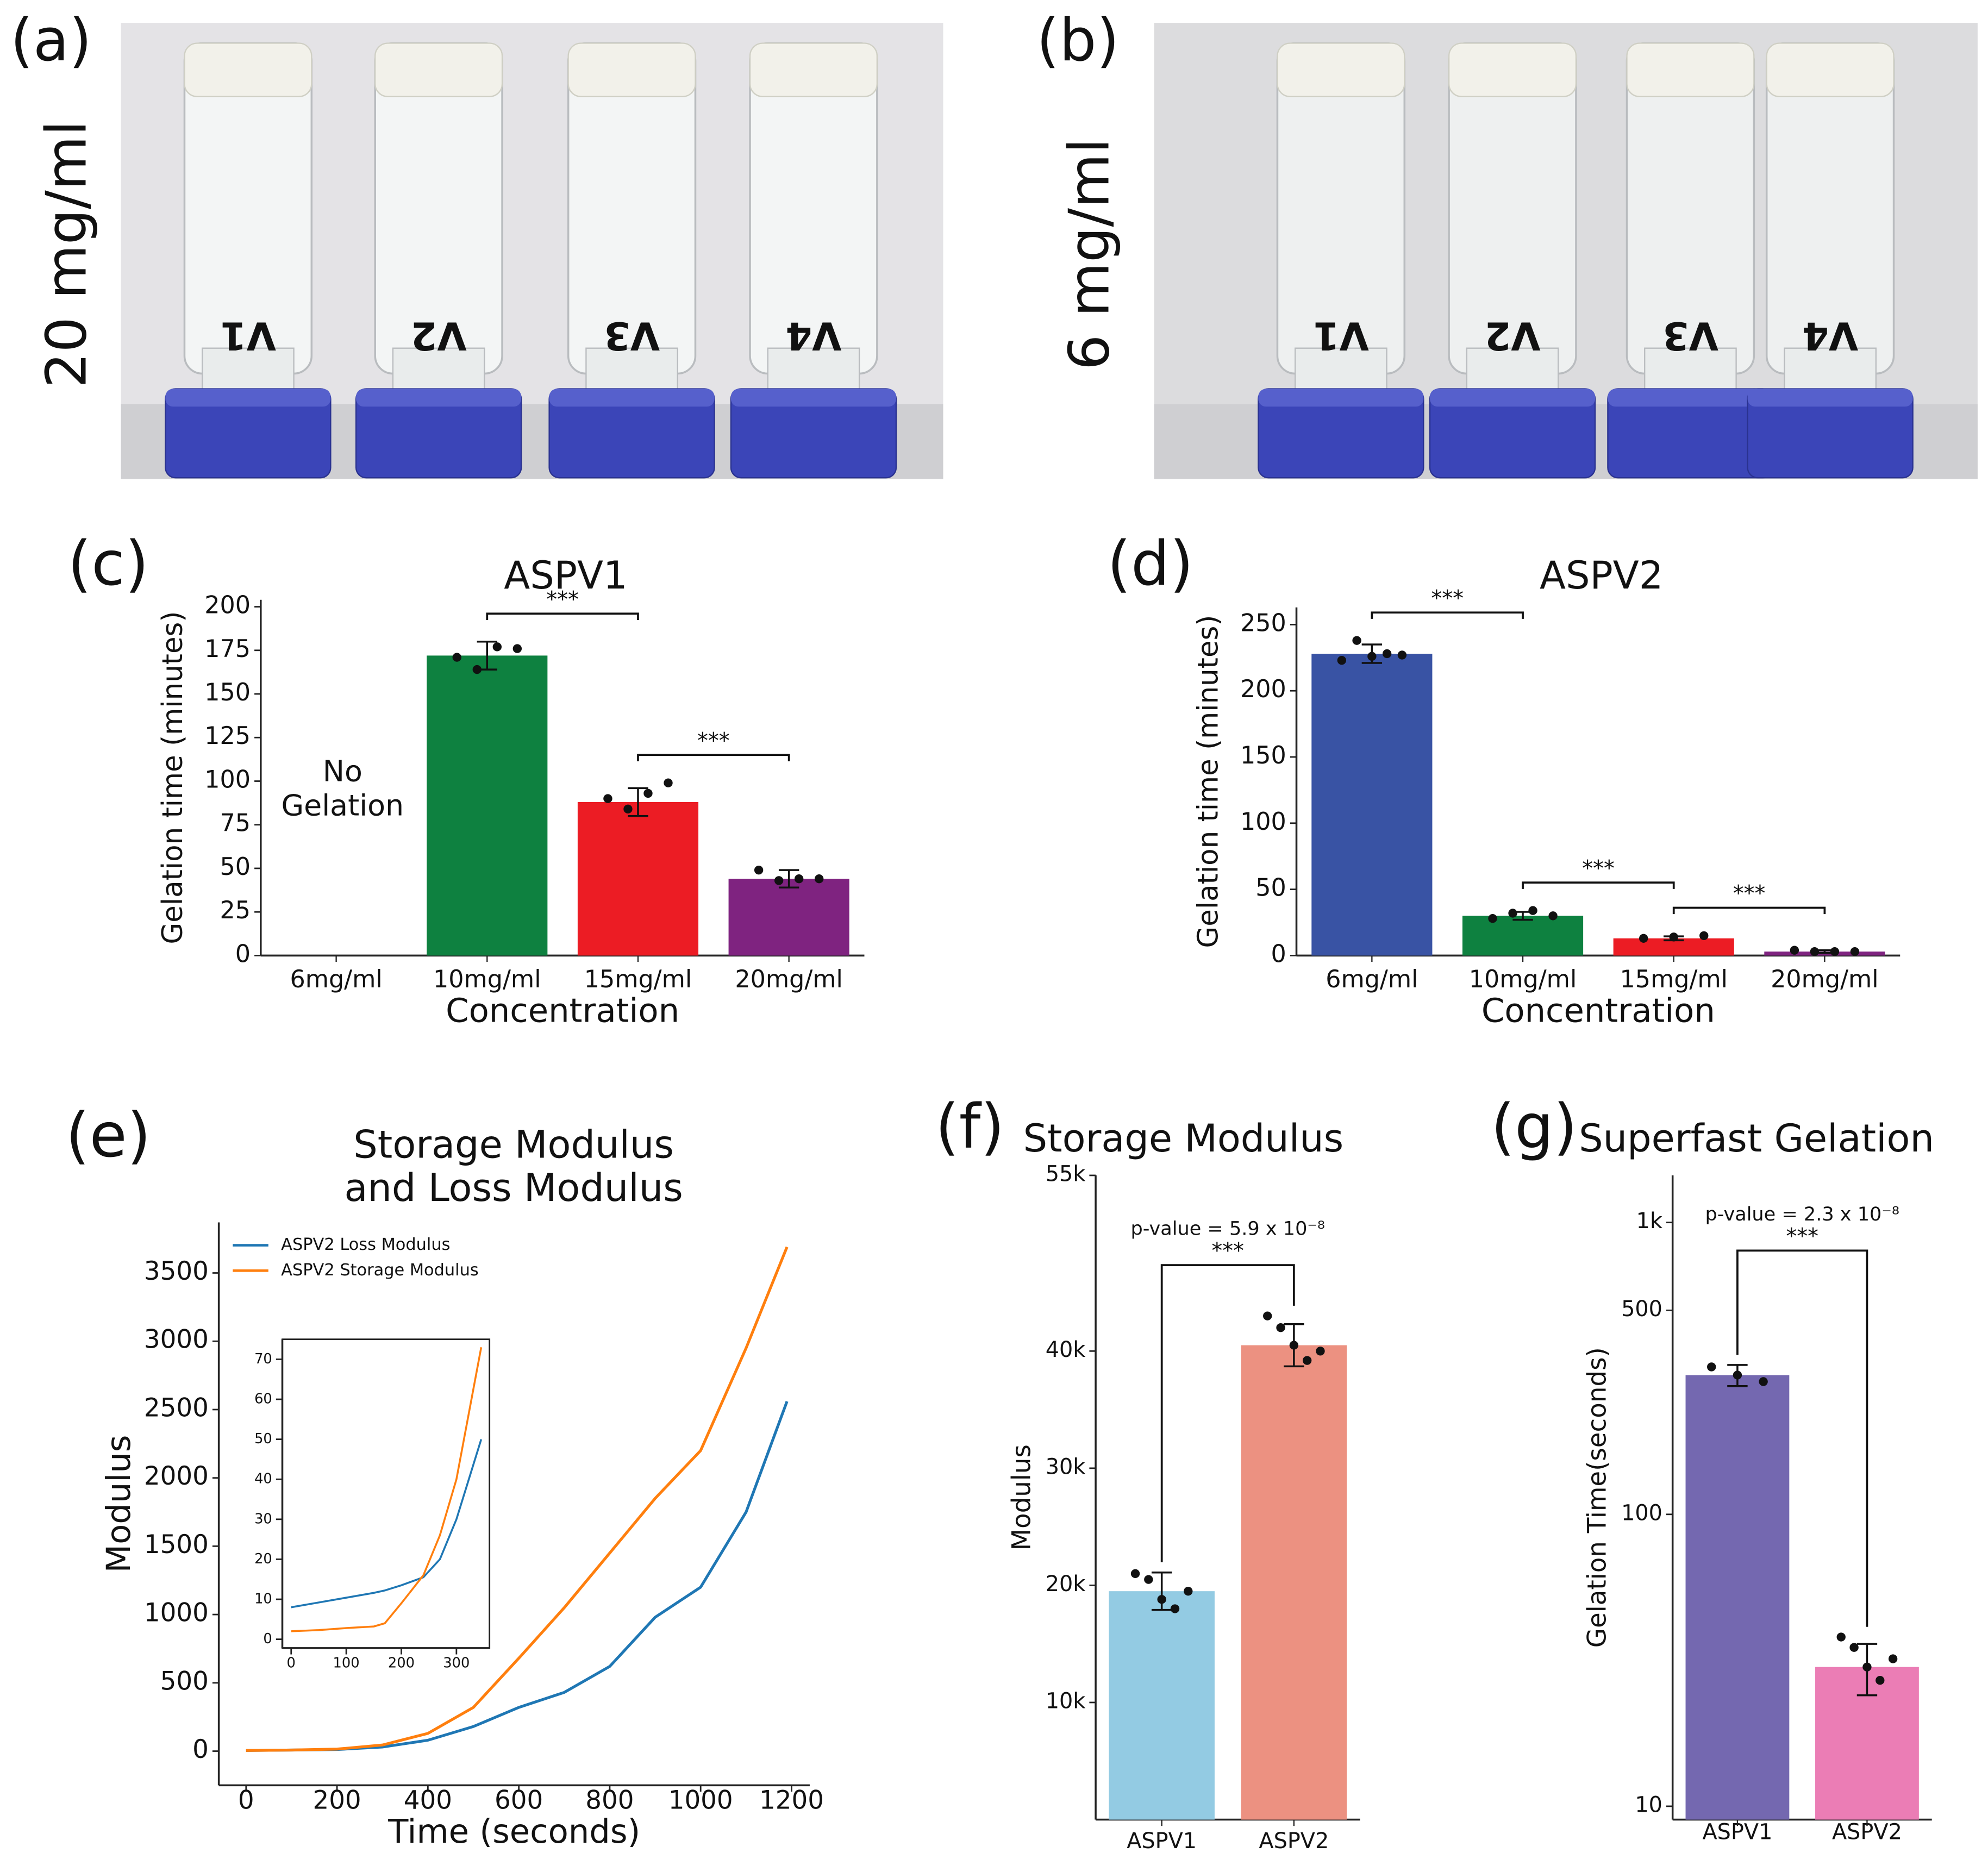  What do you see at coordinates (1641, 1309) in the screenshot?
I see `y-tick-label: 500` at bounding box center [1641, 1309].